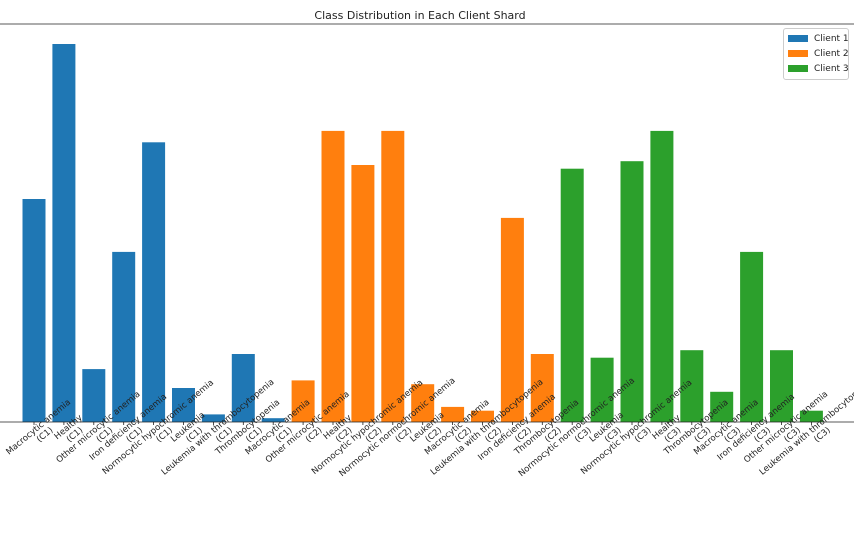 This screenshot has width=854, height=552. What do you see at coordinates (831, 68) in the screenshot?
I see `legend-label-client-3: Client 3` at bounding box center [831, 68].